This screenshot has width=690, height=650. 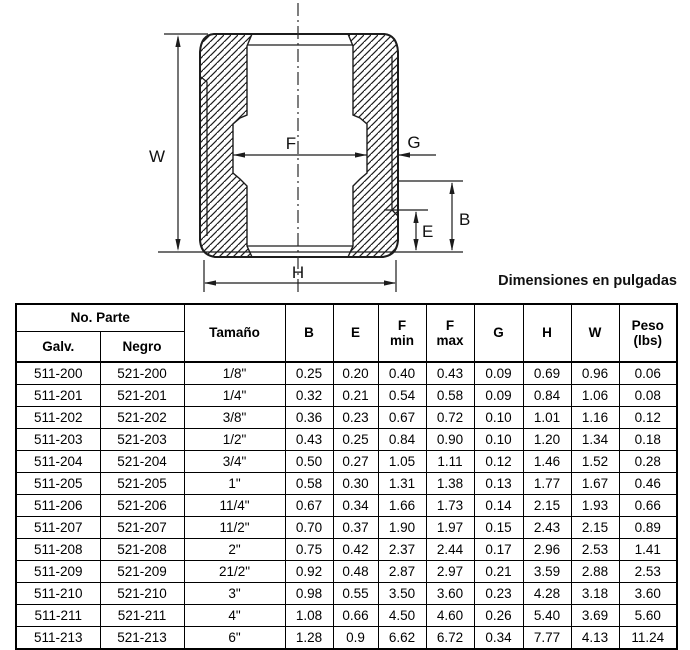 What do you see at coordinates (309, 549) in the screenshot?
I see `cell-b: 0.75` at bounding box center [309, 549].